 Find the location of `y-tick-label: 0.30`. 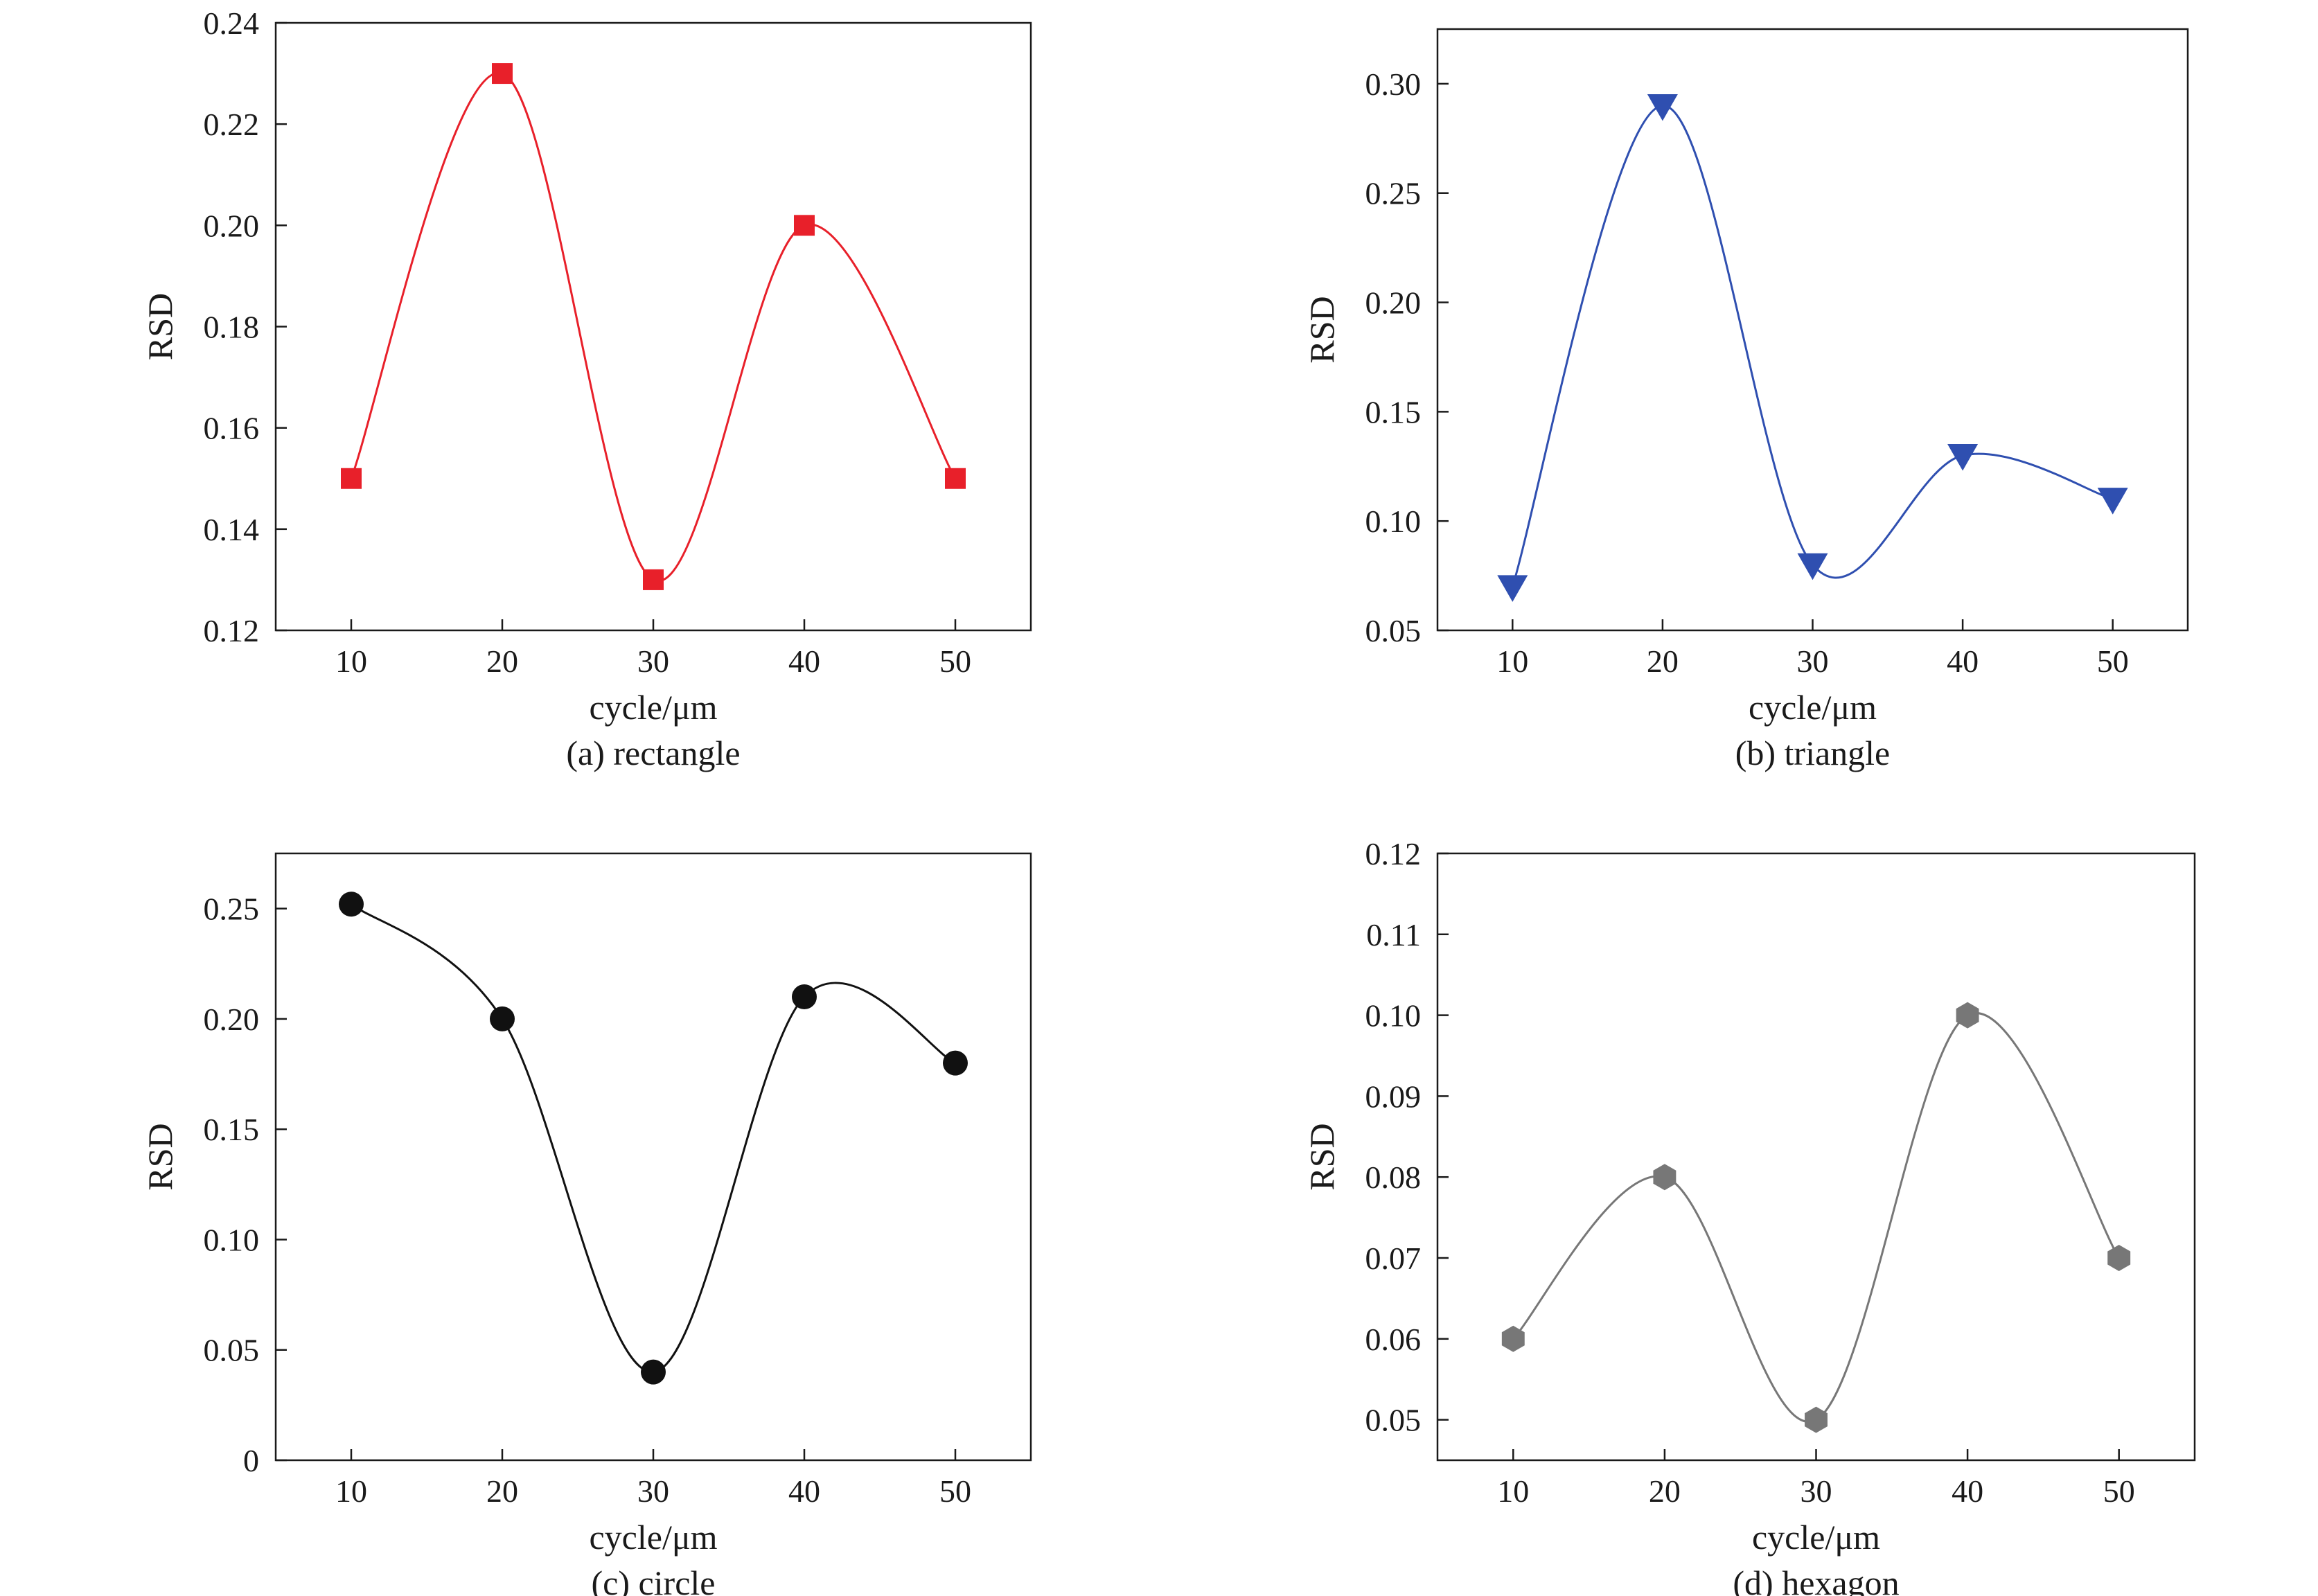

y-tick-label: 0.30 is located at coordinates (1393, 84).